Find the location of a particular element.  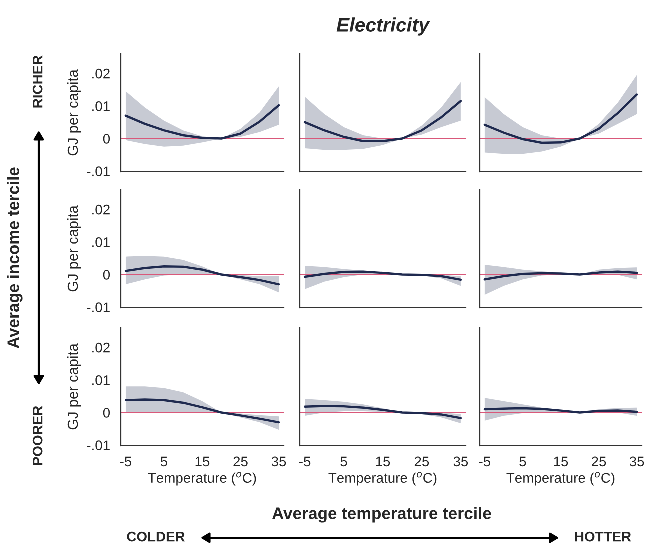

chart-title: Electricity is located at coordinates (383, 27).